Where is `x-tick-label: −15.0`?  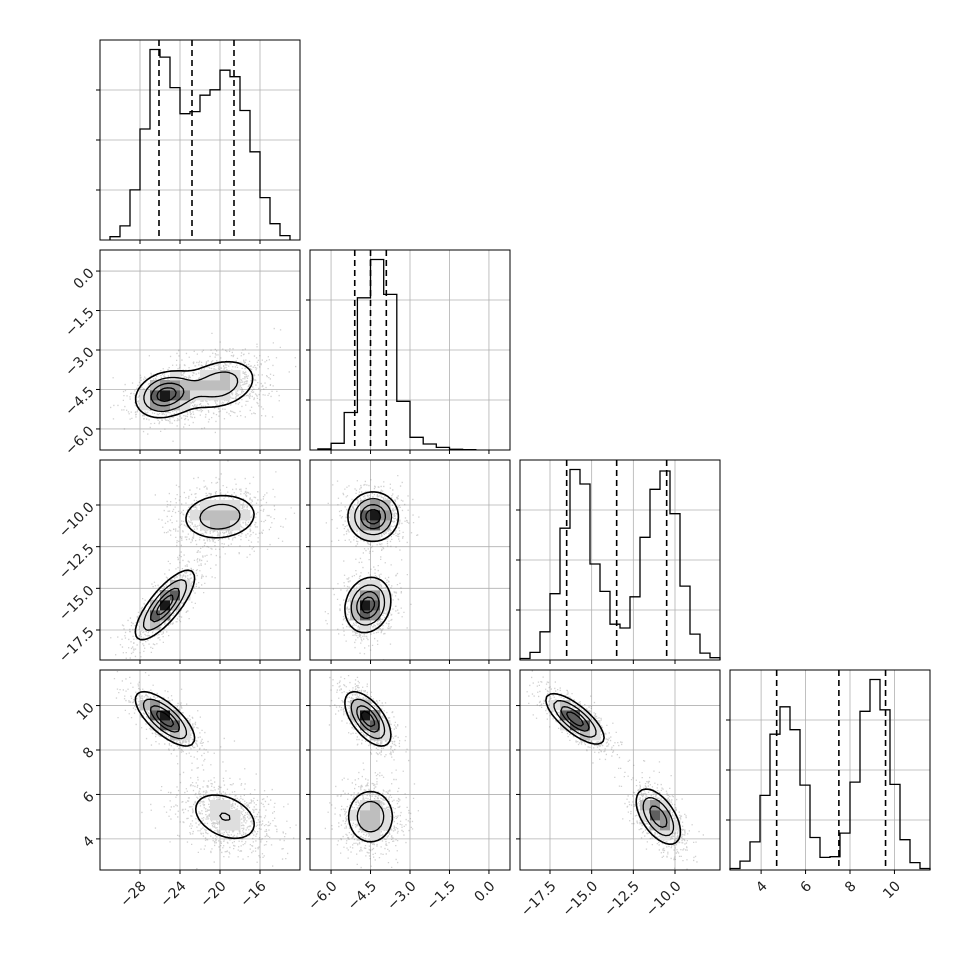
x-tick-label: −15.0 is located at coordinates (581, 899).